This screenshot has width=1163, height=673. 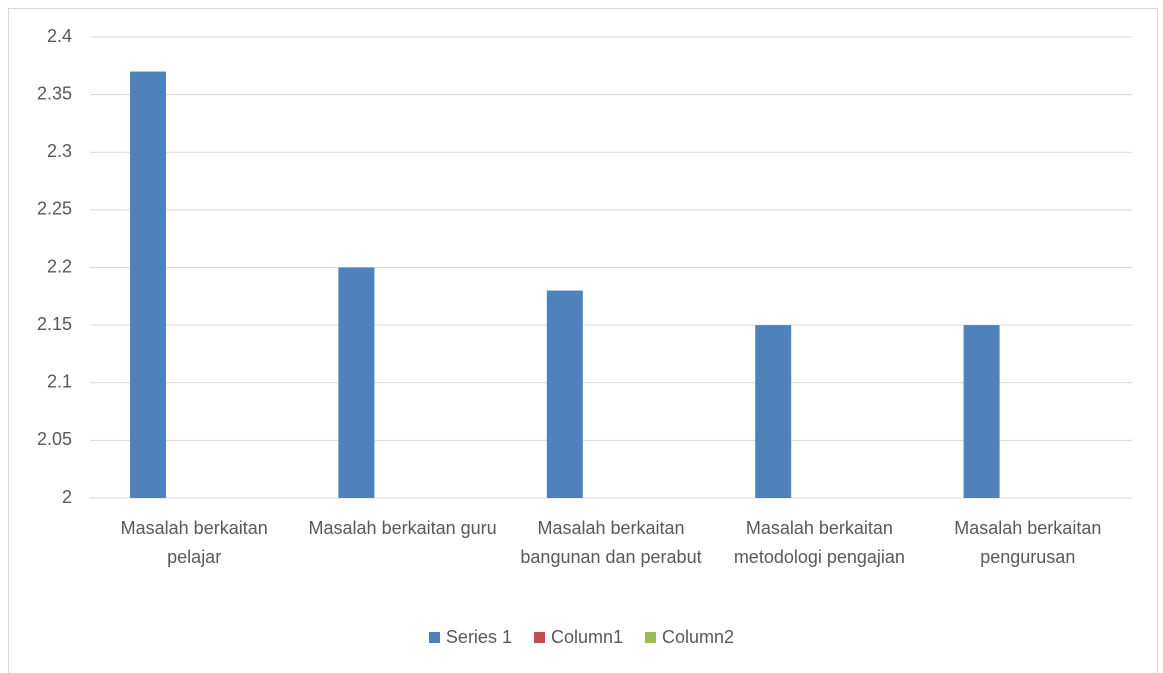 What do you see at coordinates (54, 209) in the screenshot?
I see `y-tick-label: 2.25` at bounding box center [54, 209].